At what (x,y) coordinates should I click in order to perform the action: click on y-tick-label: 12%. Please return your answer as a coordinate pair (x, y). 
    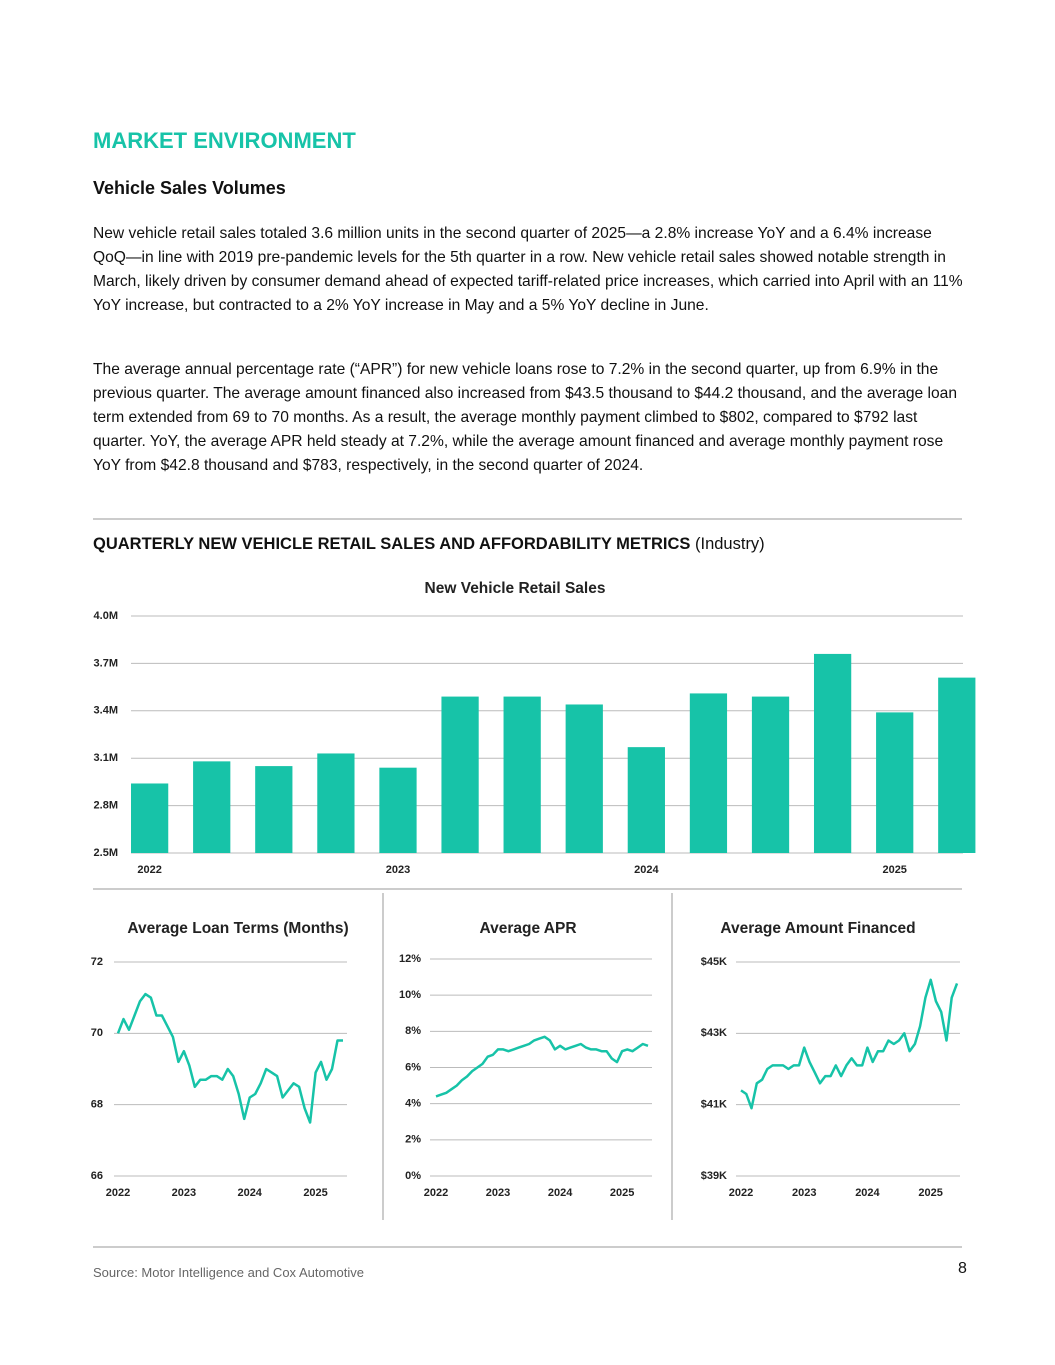
    Looking at the image, I should click on (410, 959).